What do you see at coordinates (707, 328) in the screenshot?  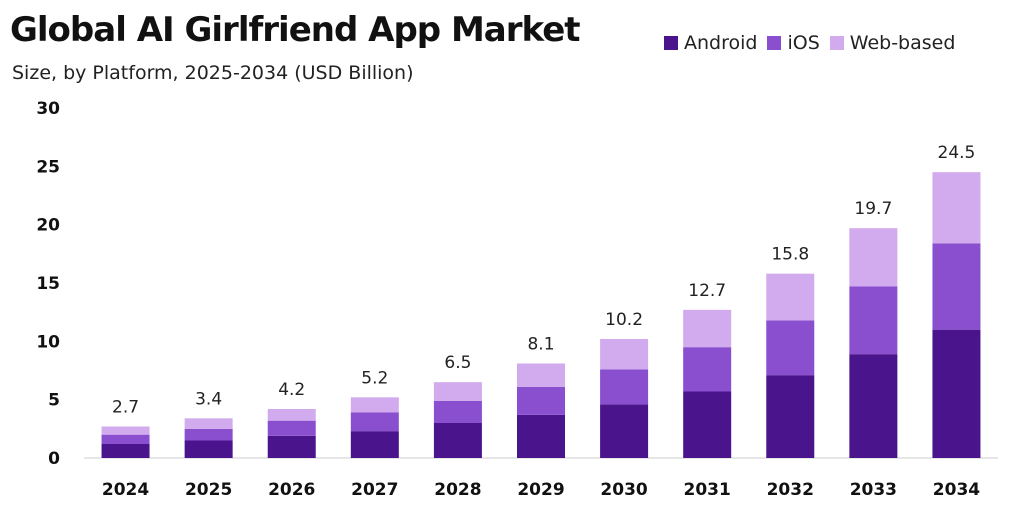 I see `bar-web-based-2031` at bounding box center [707, 328].